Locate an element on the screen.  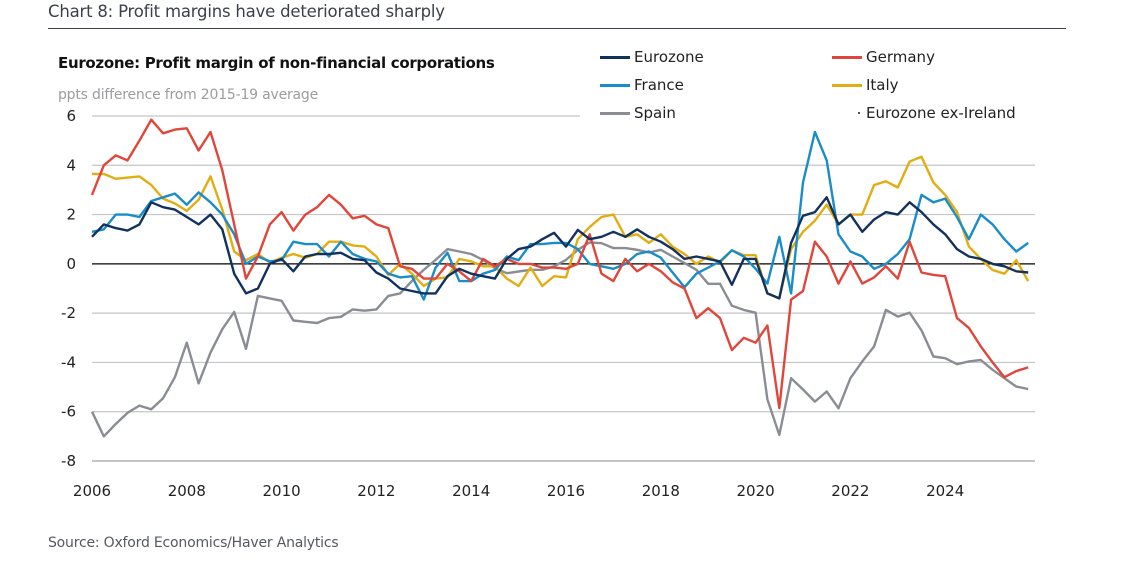
x-tick-label: 2006 is located at coordinates (92, 491).